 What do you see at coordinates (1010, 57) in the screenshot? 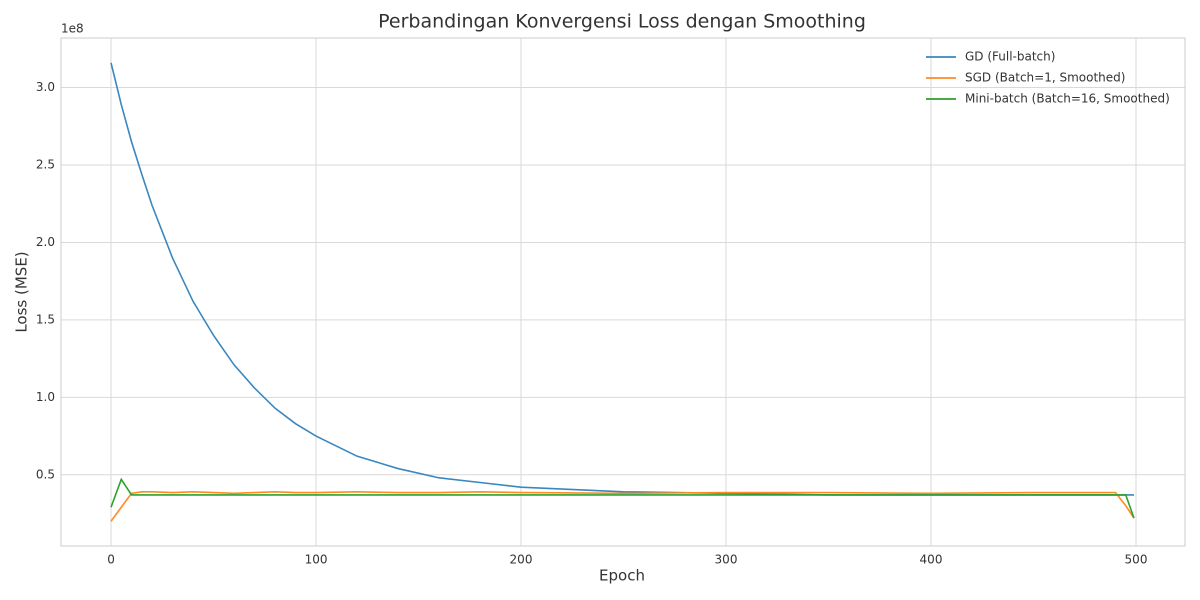
I see `legend-label: GD (Full-batch)` at bounding box center [1010, 57].